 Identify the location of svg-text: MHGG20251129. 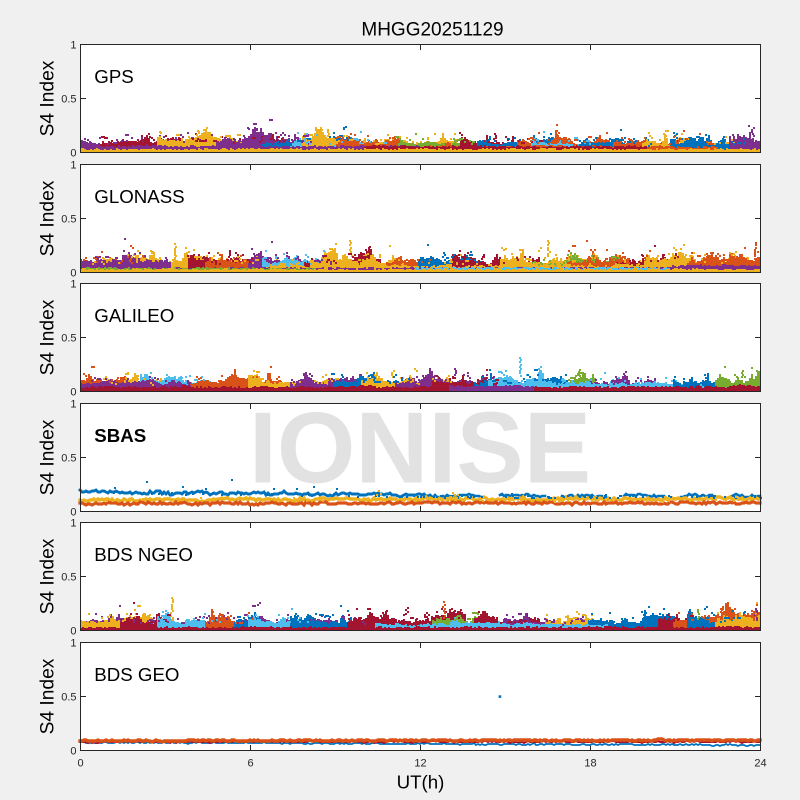
(432, 30).